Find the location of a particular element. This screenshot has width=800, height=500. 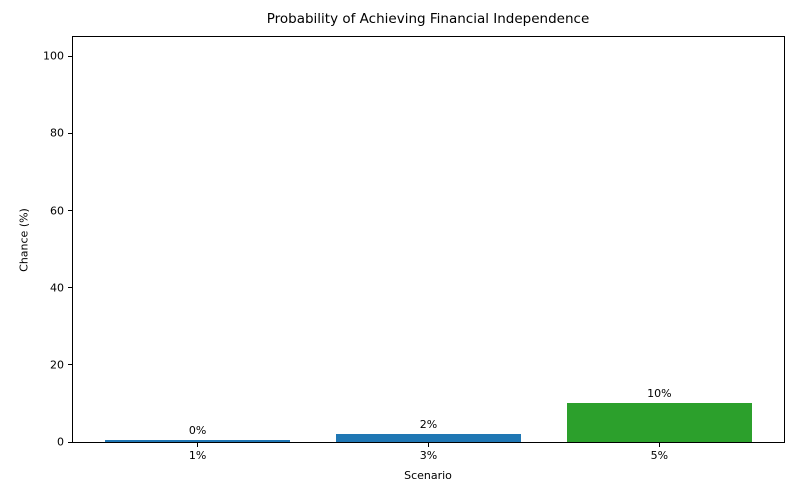

bar-3% is located at coordinates (428, 438).